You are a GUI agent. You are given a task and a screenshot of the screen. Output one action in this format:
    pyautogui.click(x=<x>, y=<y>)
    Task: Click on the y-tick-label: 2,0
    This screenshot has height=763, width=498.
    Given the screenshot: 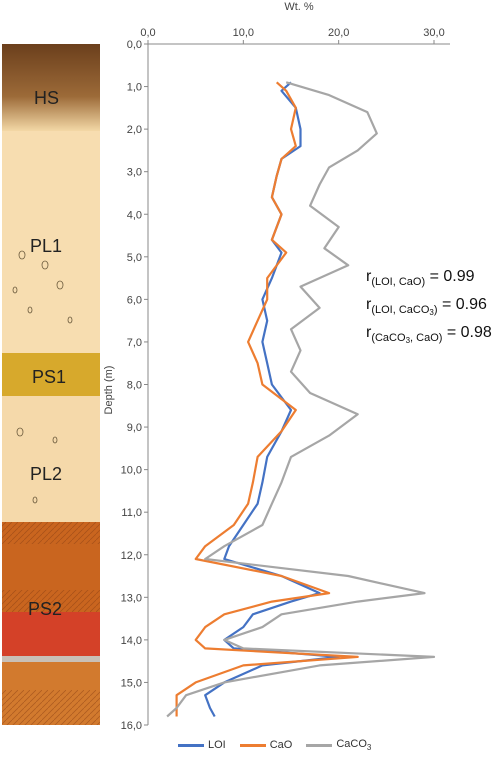 What is the action you would take?
    pyautogui.click(x=134, y=130)
    